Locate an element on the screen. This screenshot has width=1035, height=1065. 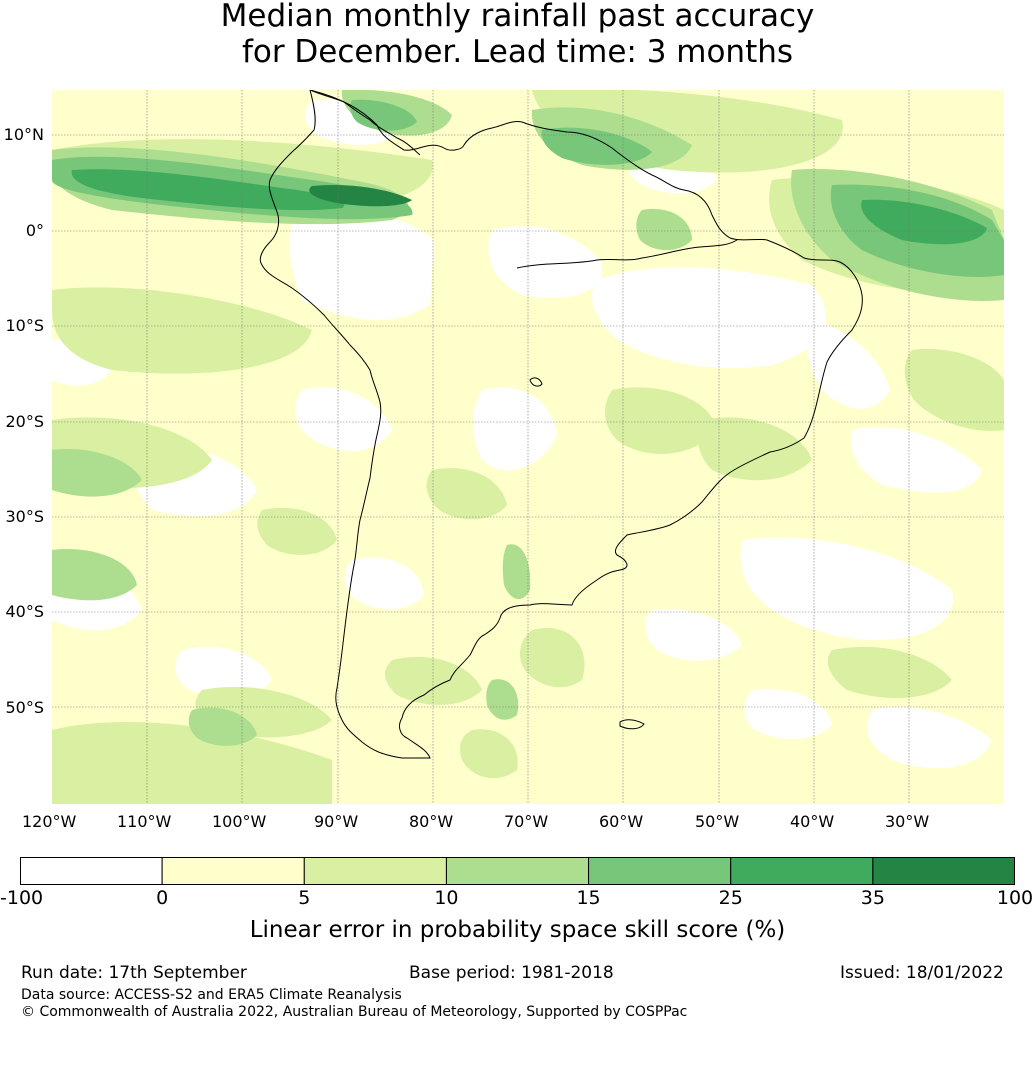
lat-label-10n: 10°N is located at coordinates (23, 134).